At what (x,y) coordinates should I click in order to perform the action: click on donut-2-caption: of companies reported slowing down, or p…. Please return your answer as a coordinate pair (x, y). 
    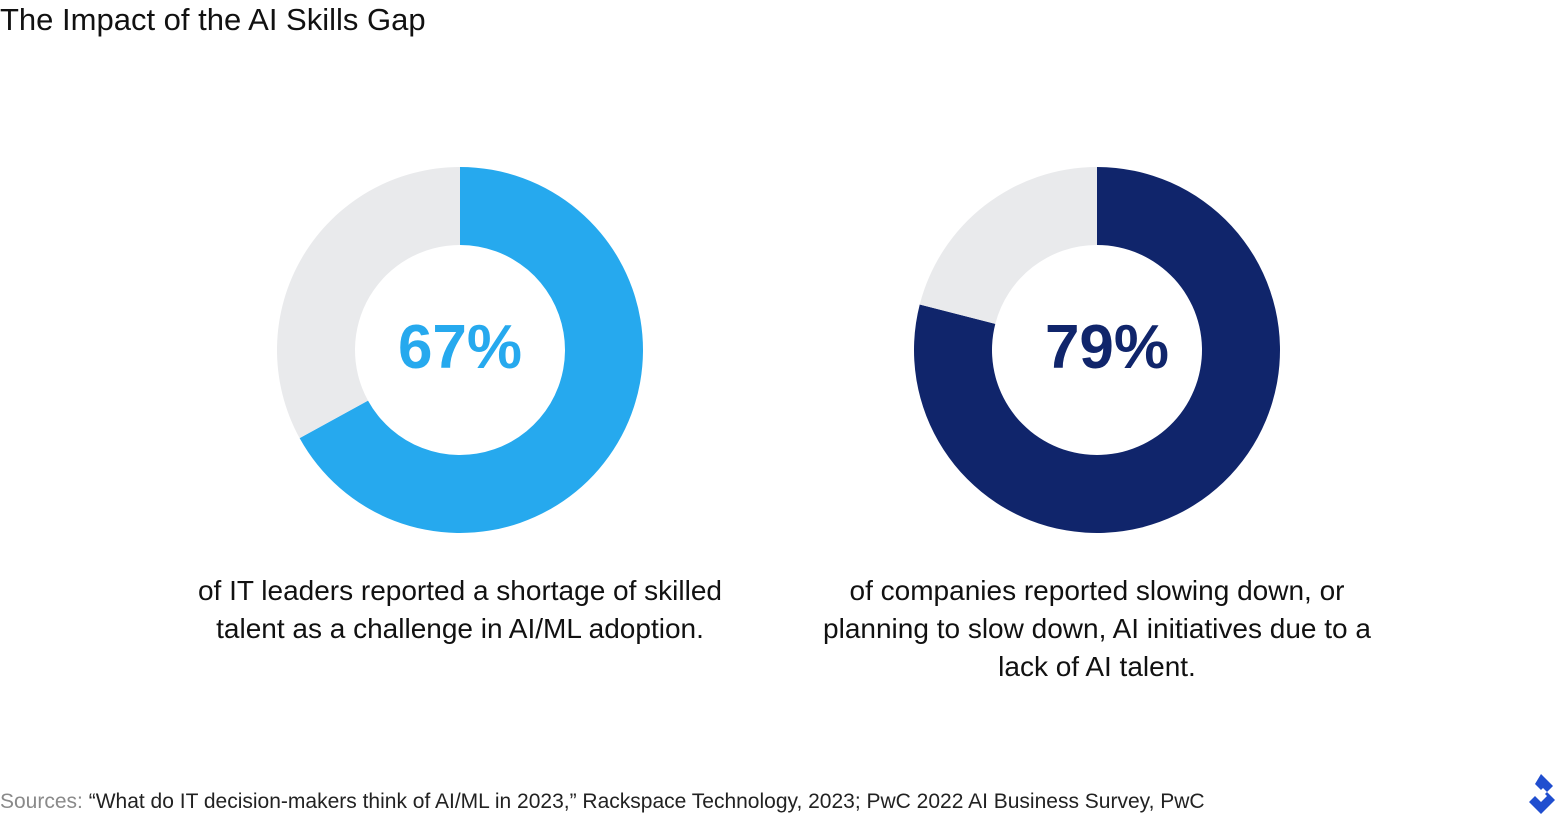
    Looking at the image, I should click on (1097, 628).